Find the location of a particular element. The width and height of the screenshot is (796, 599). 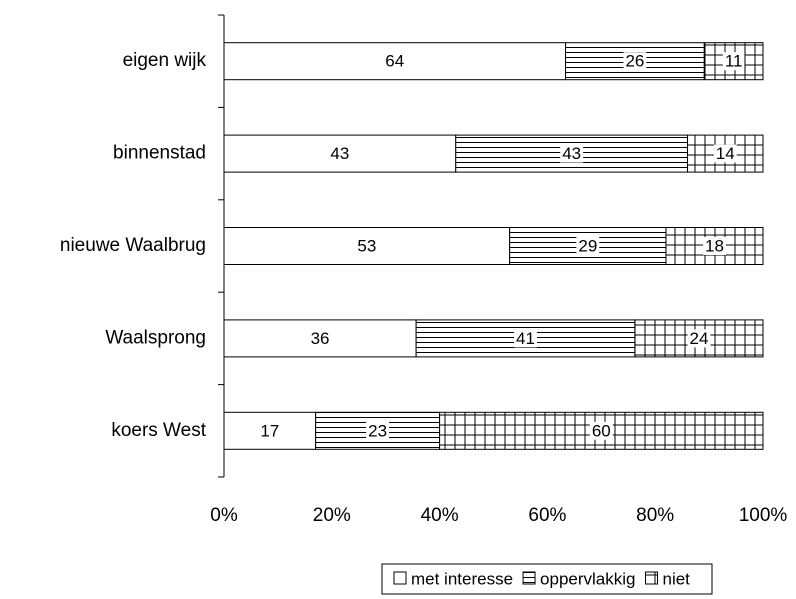

data-label: 64 is located at coordinates (394, 61).